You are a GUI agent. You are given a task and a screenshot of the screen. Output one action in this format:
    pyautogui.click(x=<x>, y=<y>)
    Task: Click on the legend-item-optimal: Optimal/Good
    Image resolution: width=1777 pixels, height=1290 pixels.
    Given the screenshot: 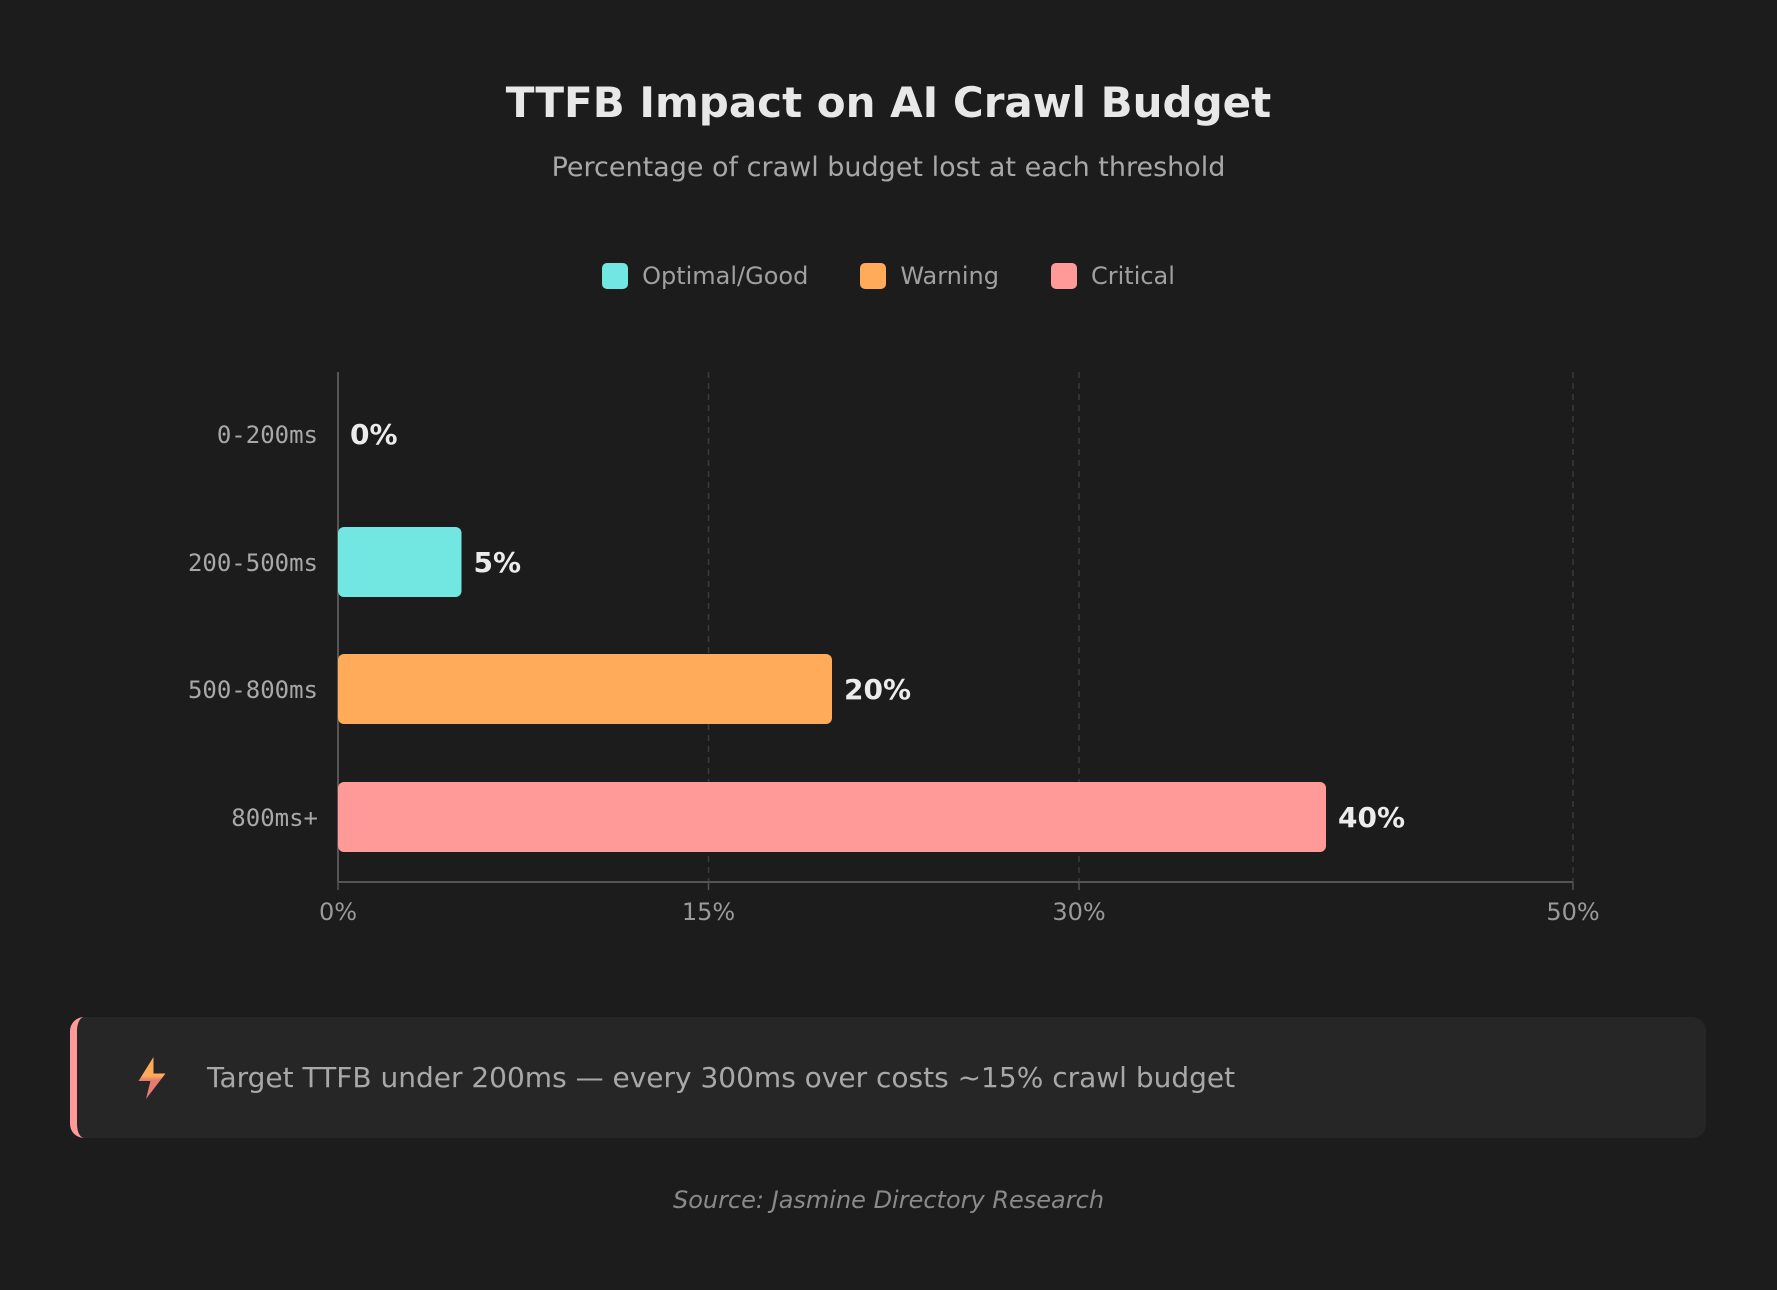 What is the action you would take?
    pyautogui.click(x=705, y=276)
    